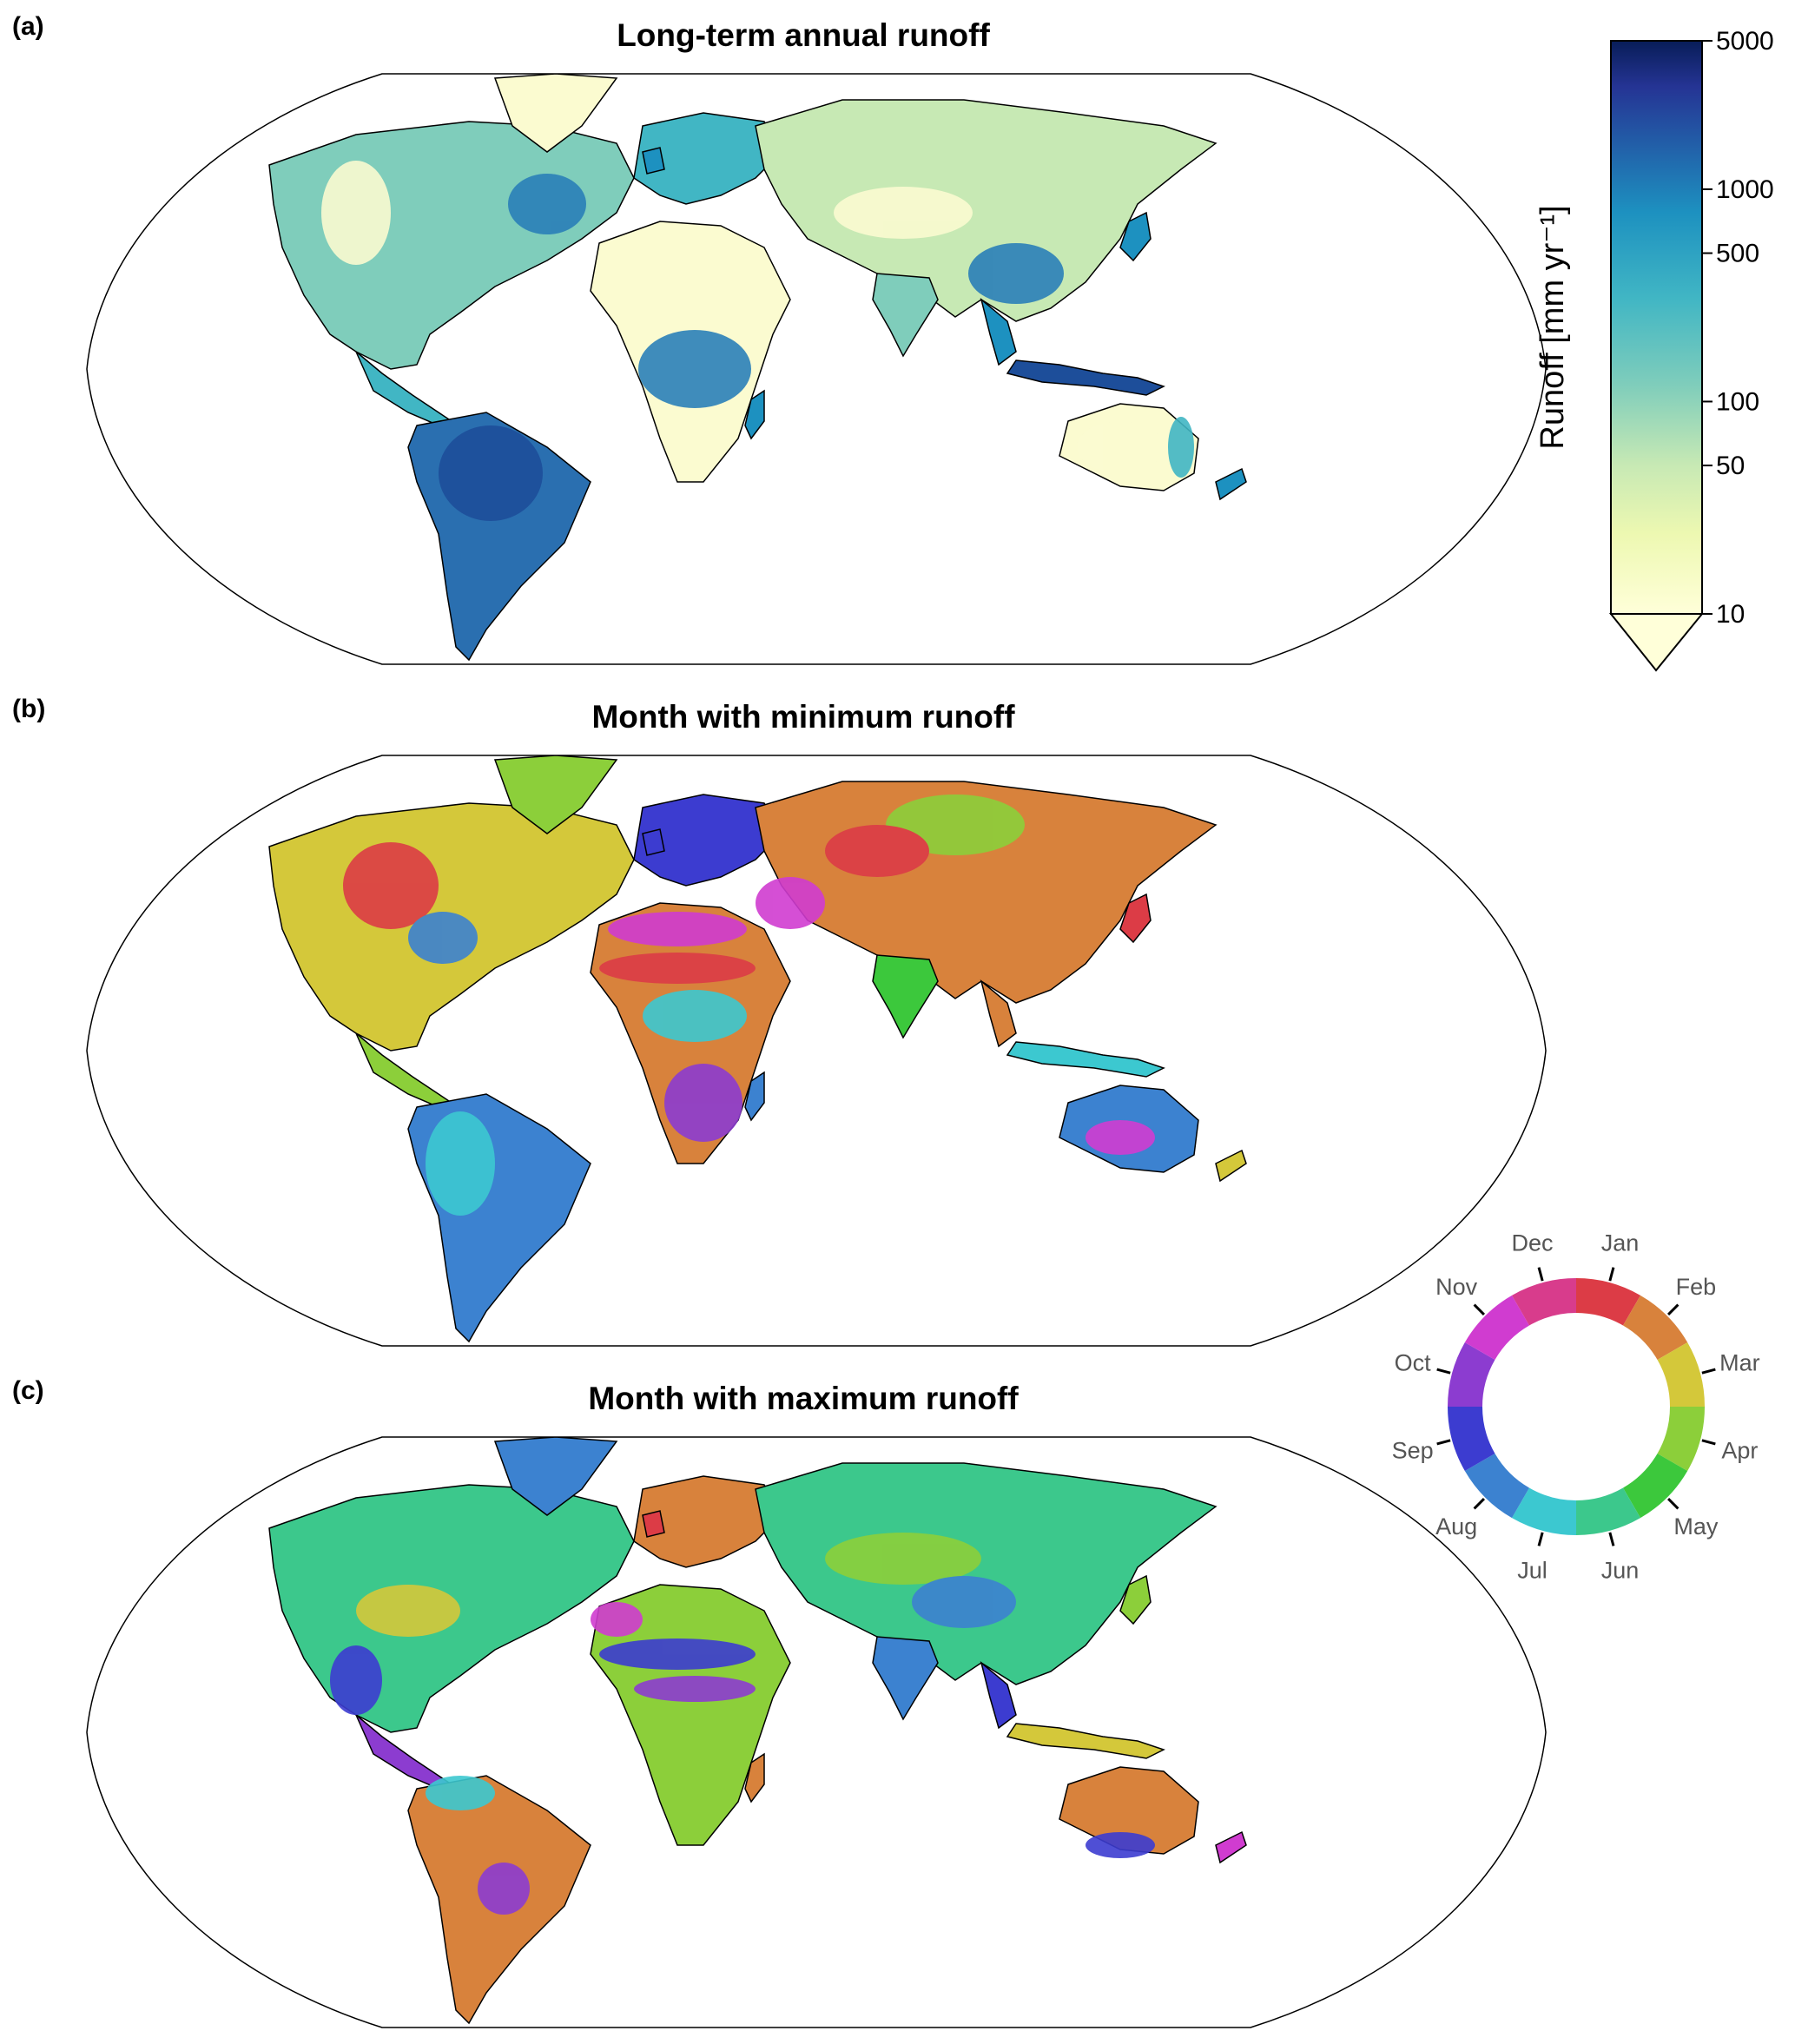 The height and width of the screenshot is (2044, 1795). Describe the element at coordinates (1621, 1570) in the screenshot. I see `month-label-jun: Jun` at that location.